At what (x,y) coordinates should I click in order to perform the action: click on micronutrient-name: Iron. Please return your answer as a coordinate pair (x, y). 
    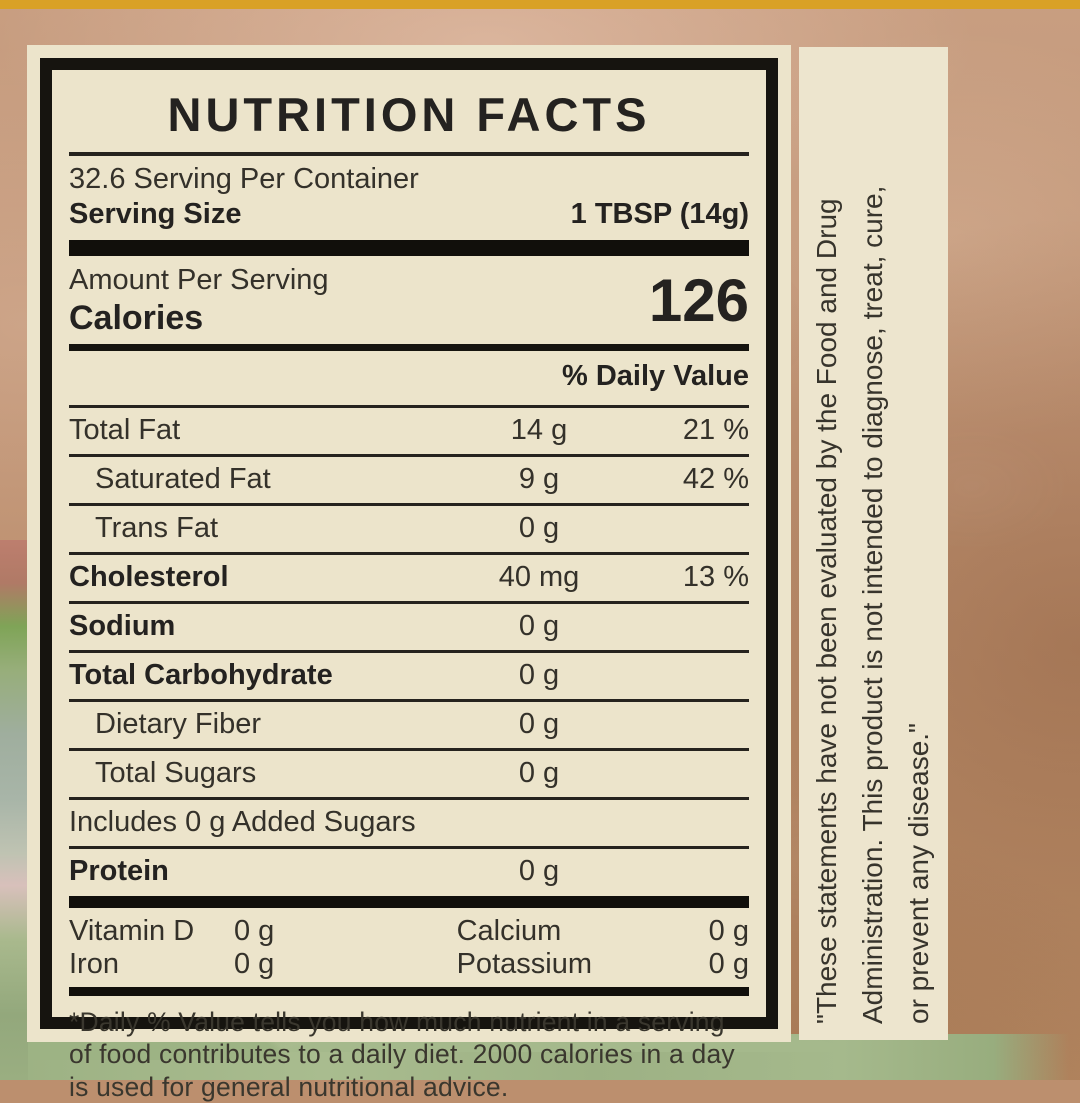
    Looking at the image, I should click on (94, 964).